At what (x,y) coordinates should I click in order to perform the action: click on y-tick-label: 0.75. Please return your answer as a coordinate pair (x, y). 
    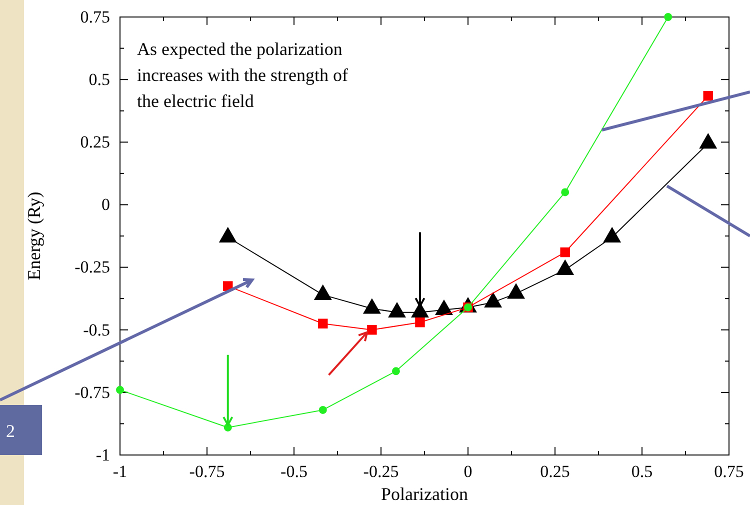
    Looking at the image, I should click on (95, 16).